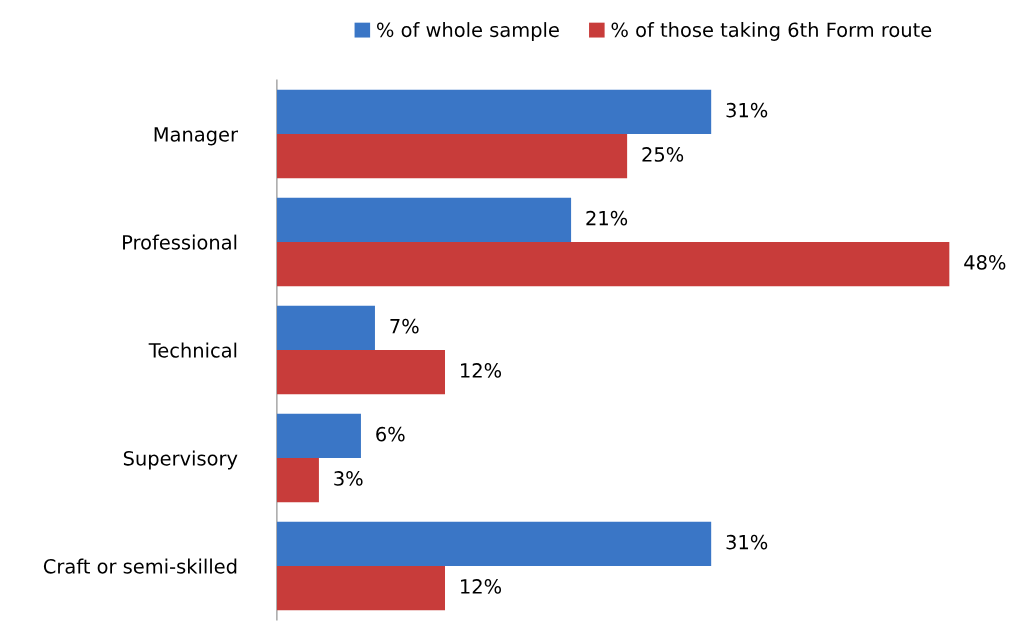  I want to click on data-label: 48%, so click(985, 262).